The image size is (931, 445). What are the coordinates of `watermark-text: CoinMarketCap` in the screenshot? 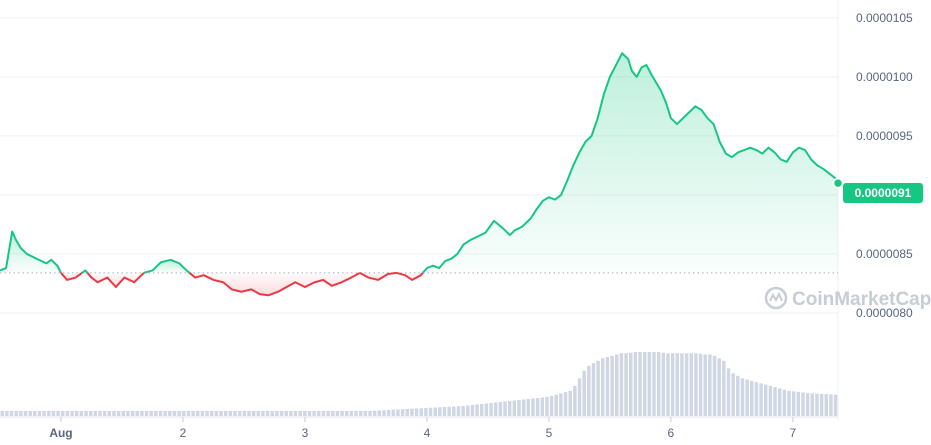 It's located at (861, 299).